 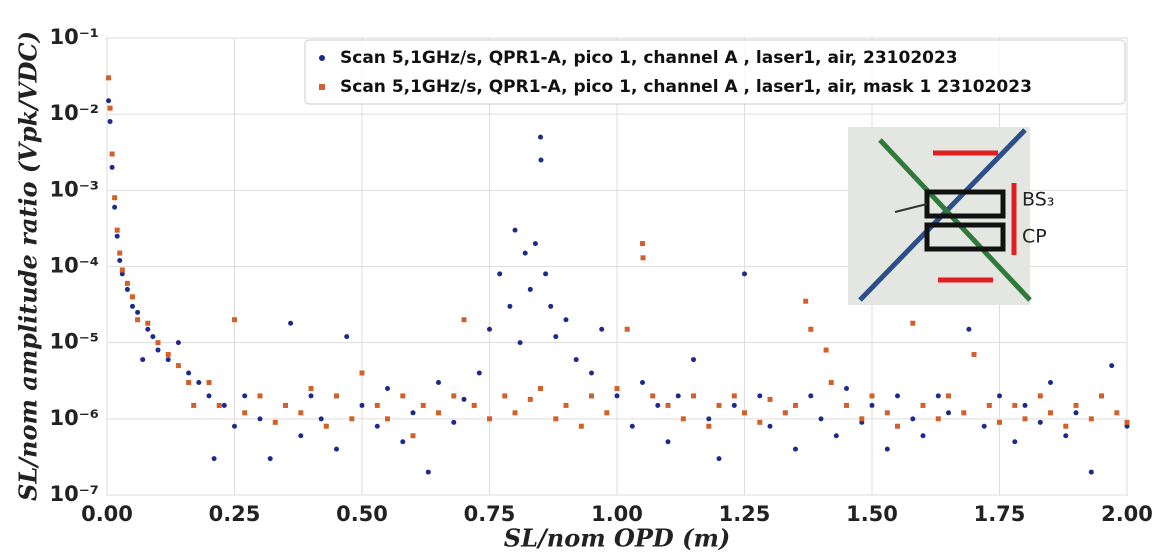 I want to click on y-tick-label: 10⁻³, so click(x=74, y=189).